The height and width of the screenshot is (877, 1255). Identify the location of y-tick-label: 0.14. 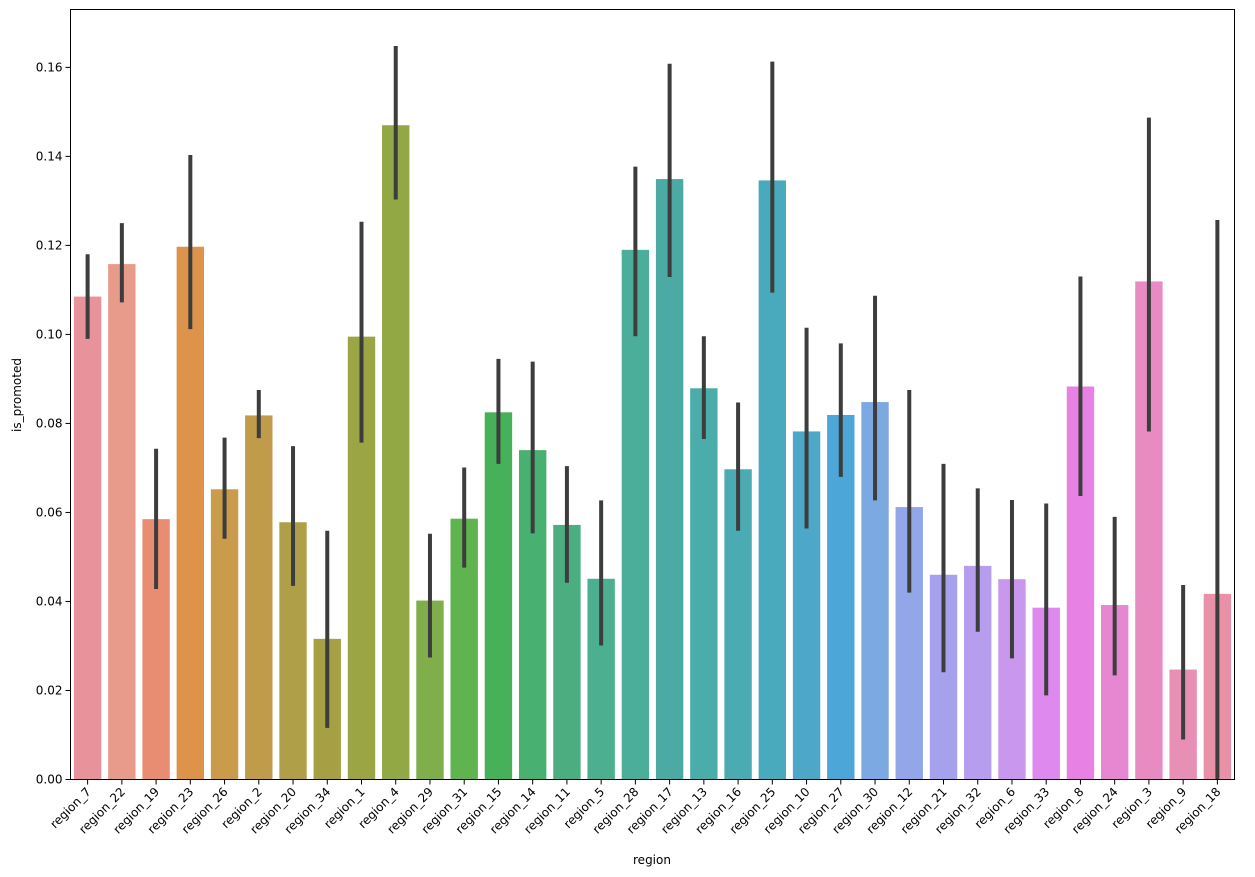
(49, 156).